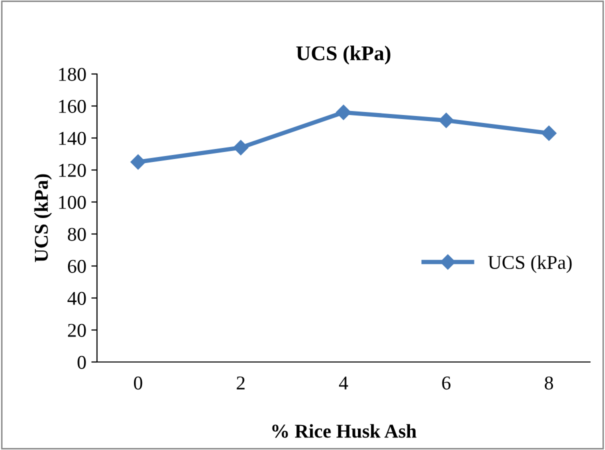  I want to click on chart-title: UCS (kPa), so click(343, 55).